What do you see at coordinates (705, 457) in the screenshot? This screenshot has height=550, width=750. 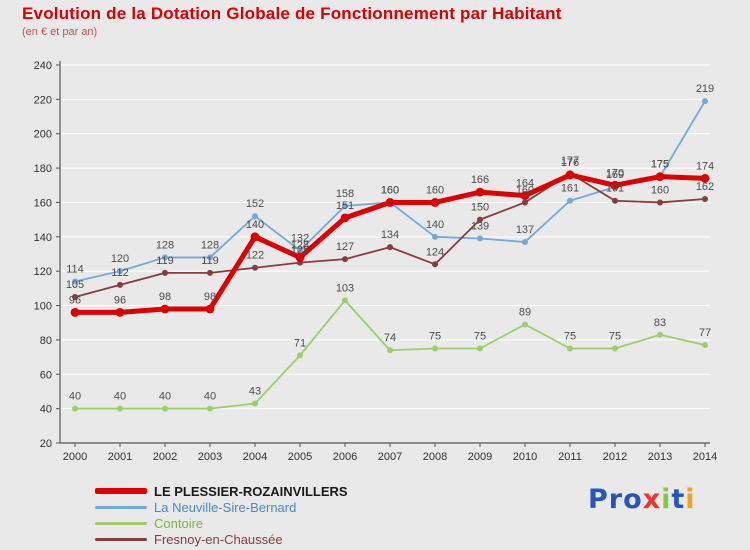 I see `x-tick-label: 2014` at bounding box center [705, 457].